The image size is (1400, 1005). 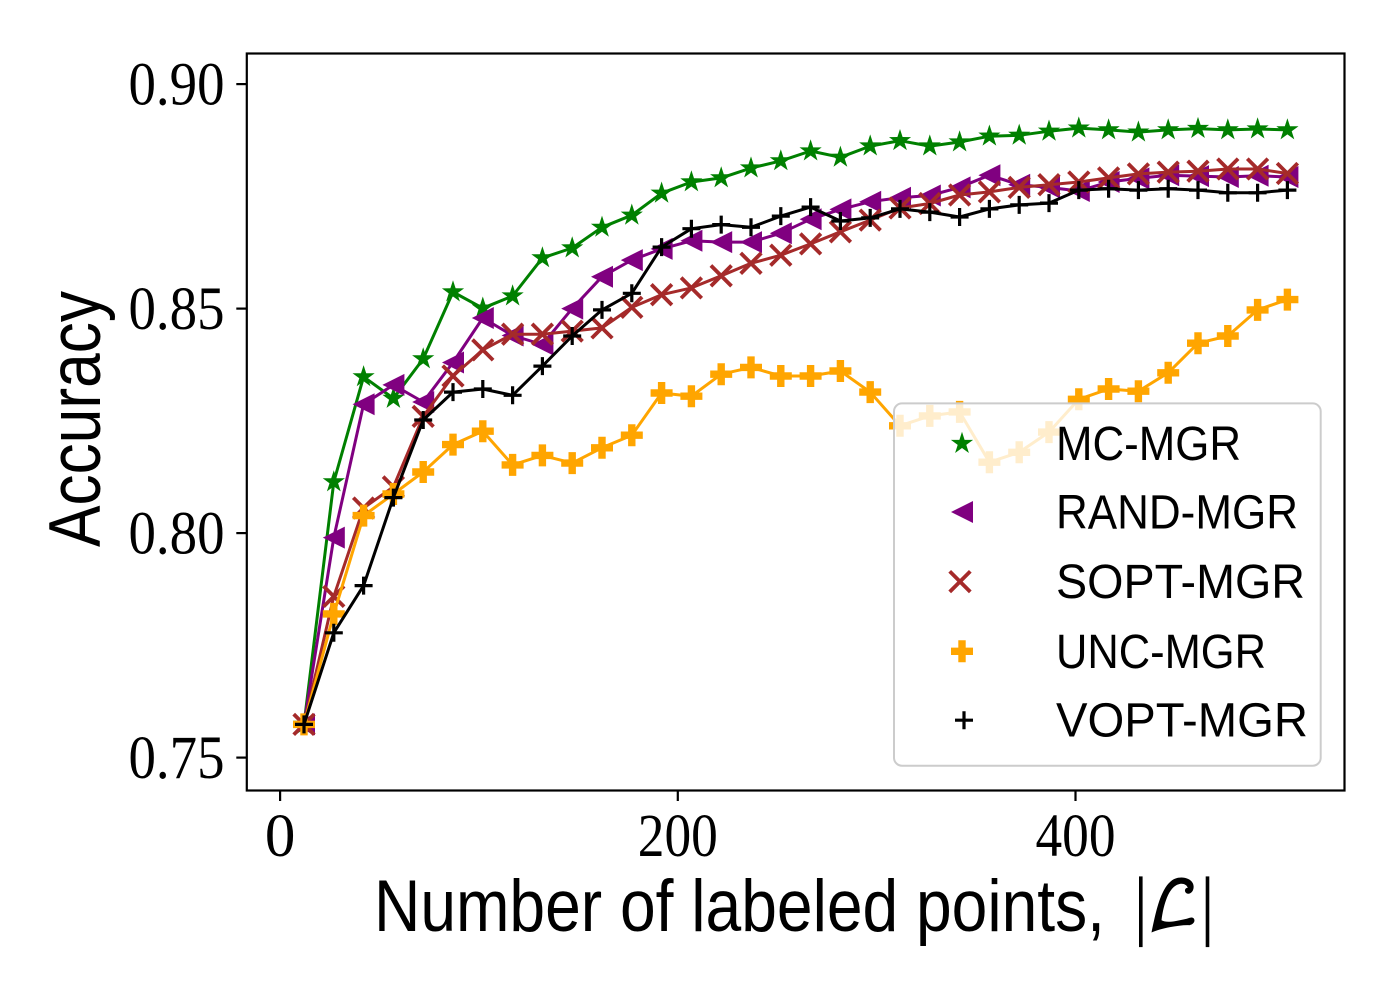 What do you see at coordinates (1076, 836) in the screenshot?
I see `svg-text: 400` at bounding box center [1076, 836].